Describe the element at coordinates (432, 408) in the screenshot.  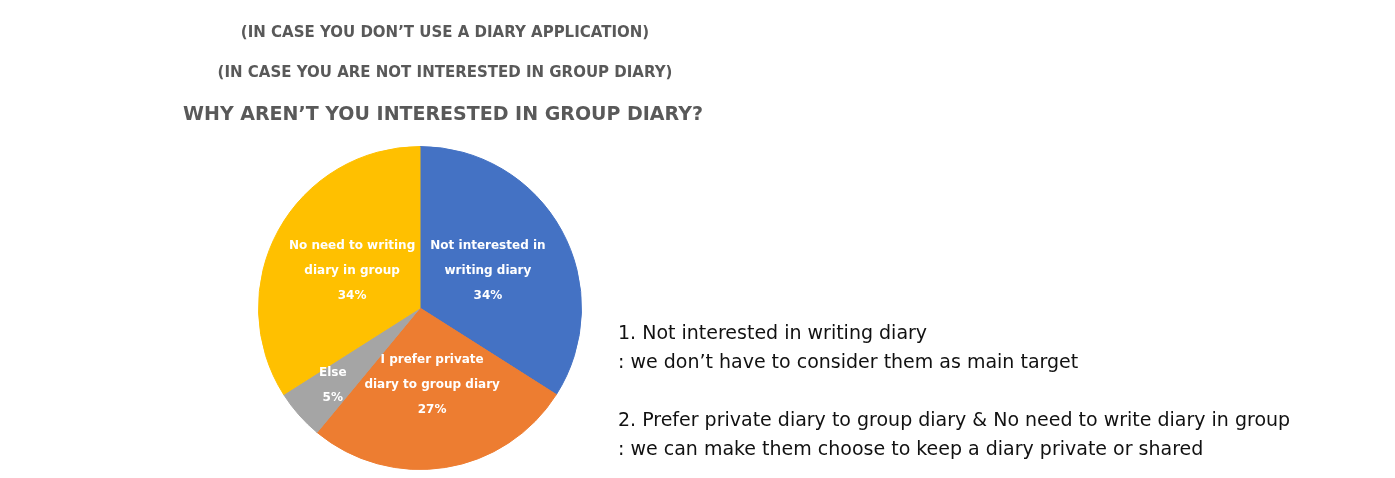
I see `data-label: 27%` at that location.